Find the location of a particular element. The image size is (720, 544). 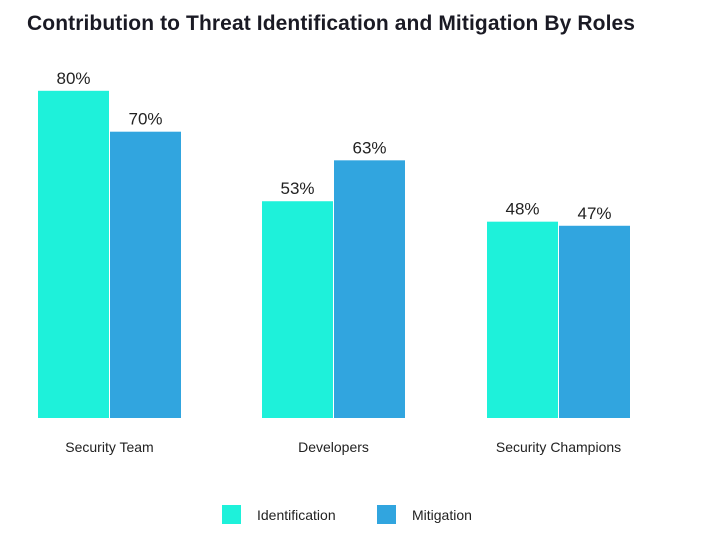

legend-swatch-mitigation is located at coordinates (386, 514).